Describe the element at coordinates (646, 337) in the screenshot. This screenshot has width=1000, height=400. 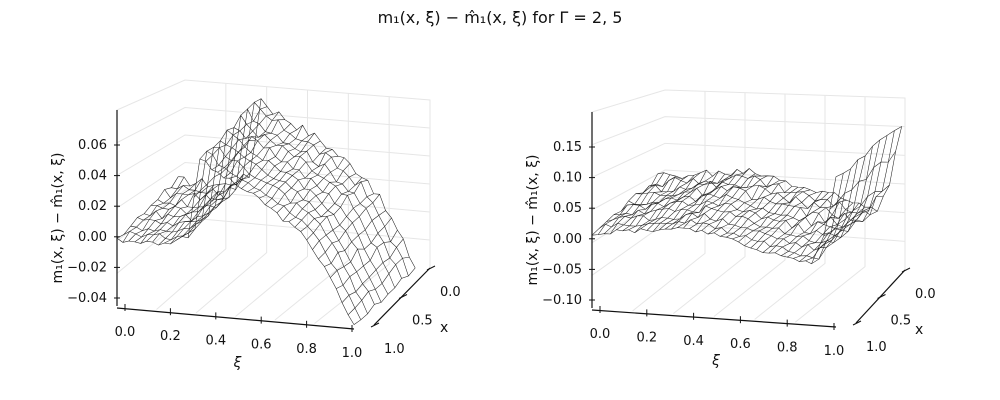
I see `xi-tick-label: 0.2` at that location.